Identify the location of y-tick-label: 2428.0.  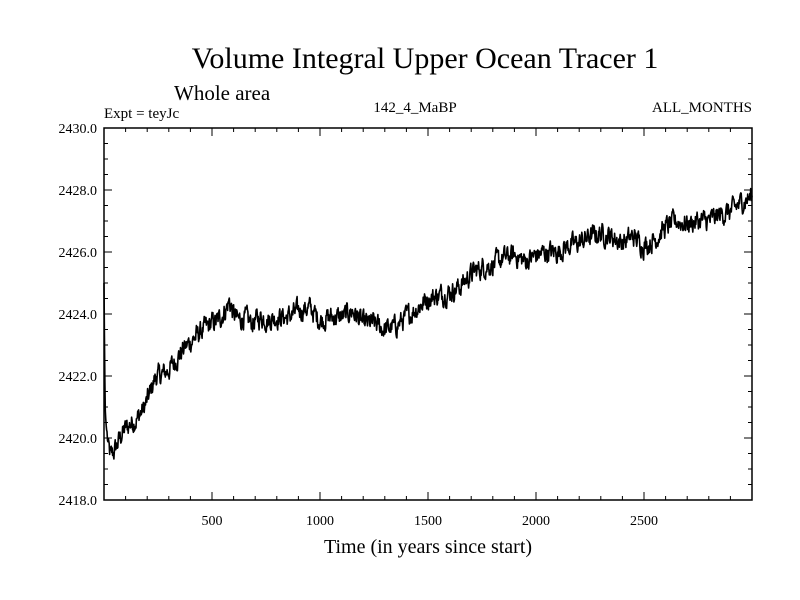
(78, 191).